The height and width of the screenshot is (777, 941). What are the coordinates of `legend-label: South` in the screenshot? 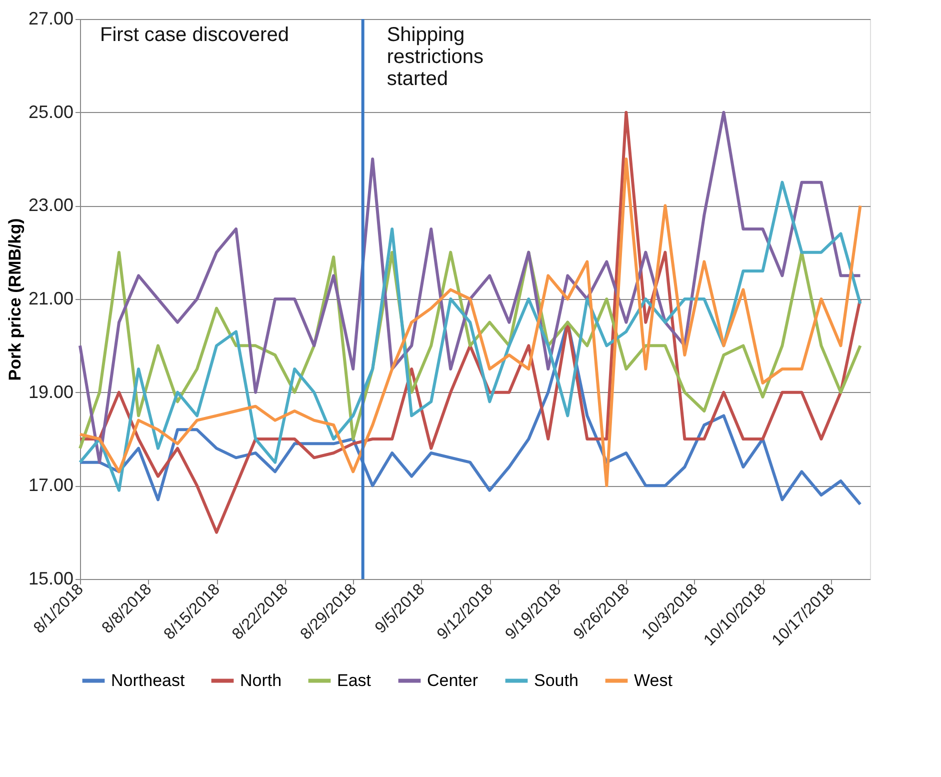 It's located at (556, 680).